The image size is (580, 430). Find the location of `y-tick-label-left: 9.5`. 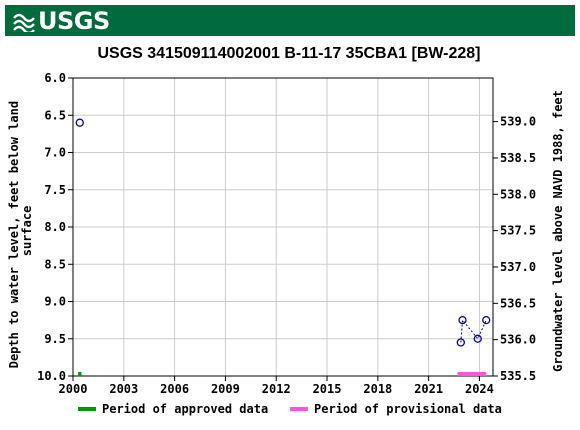

y-tick-label-left: 9.5 is located at coordinates (55, 339).